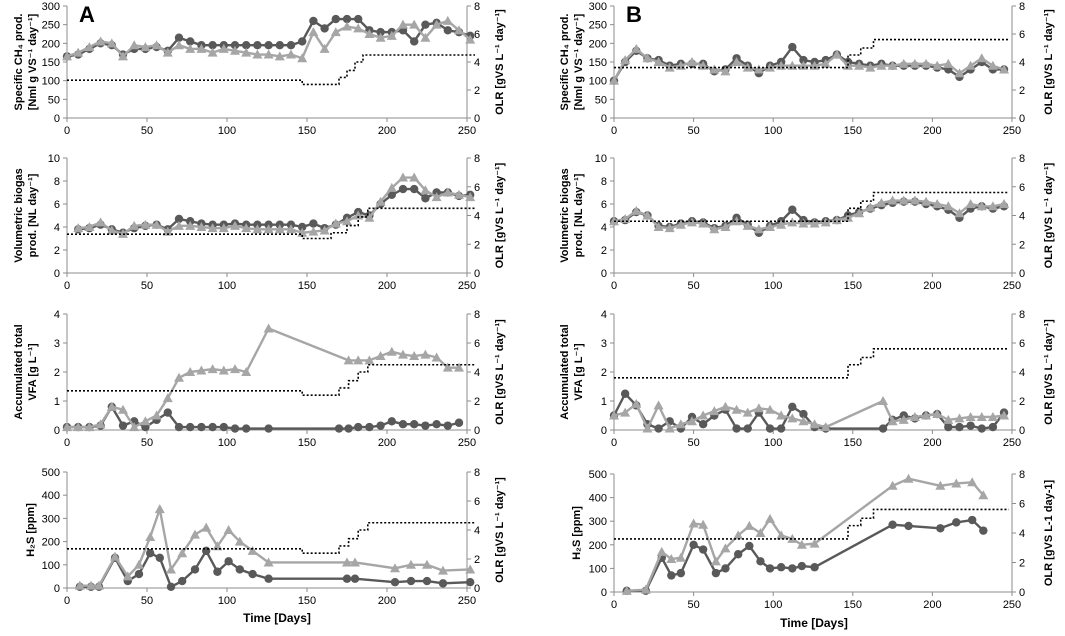  I want to click on y-tick-label: 500, so click(598, 475).